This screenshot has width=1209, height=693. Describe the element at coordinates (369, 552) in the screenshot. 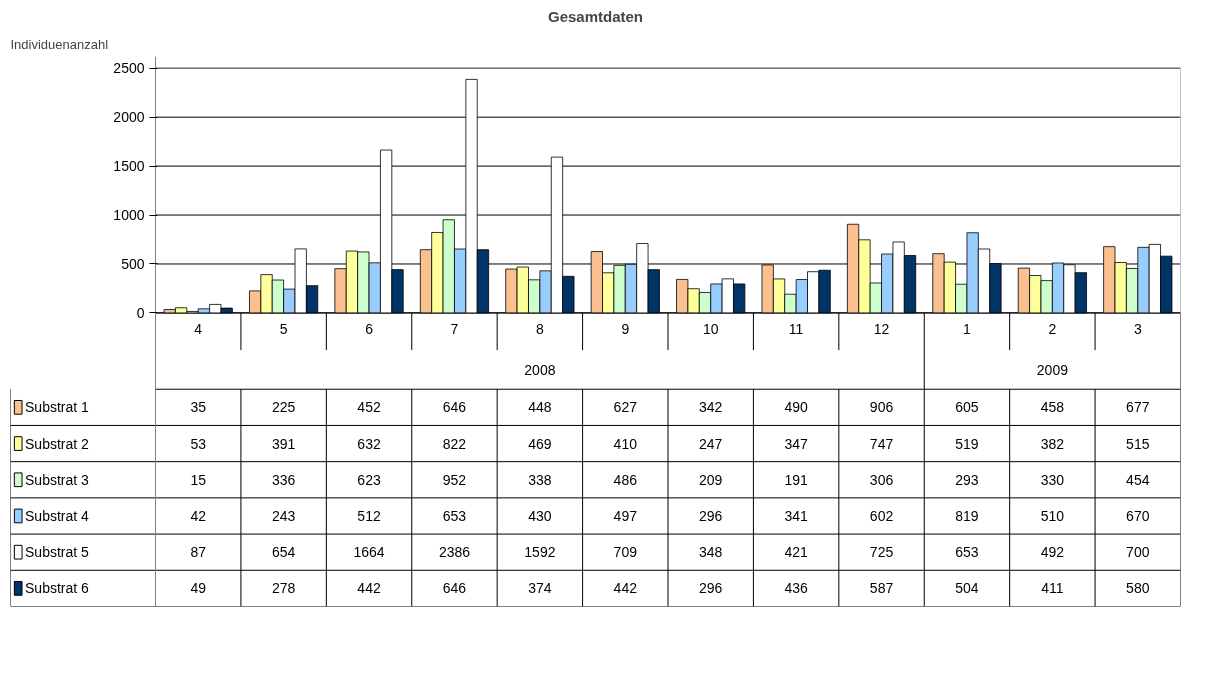

I see `data-label: 1664` at that location.